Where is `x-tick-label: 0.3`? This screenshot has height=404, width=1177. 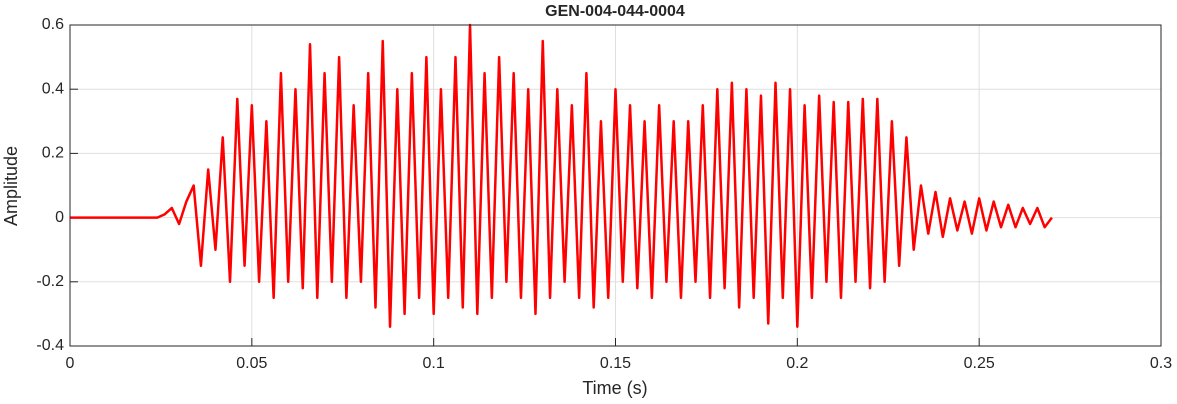
x-tick-label: 0.3 is located at coordinates (1161, 363).